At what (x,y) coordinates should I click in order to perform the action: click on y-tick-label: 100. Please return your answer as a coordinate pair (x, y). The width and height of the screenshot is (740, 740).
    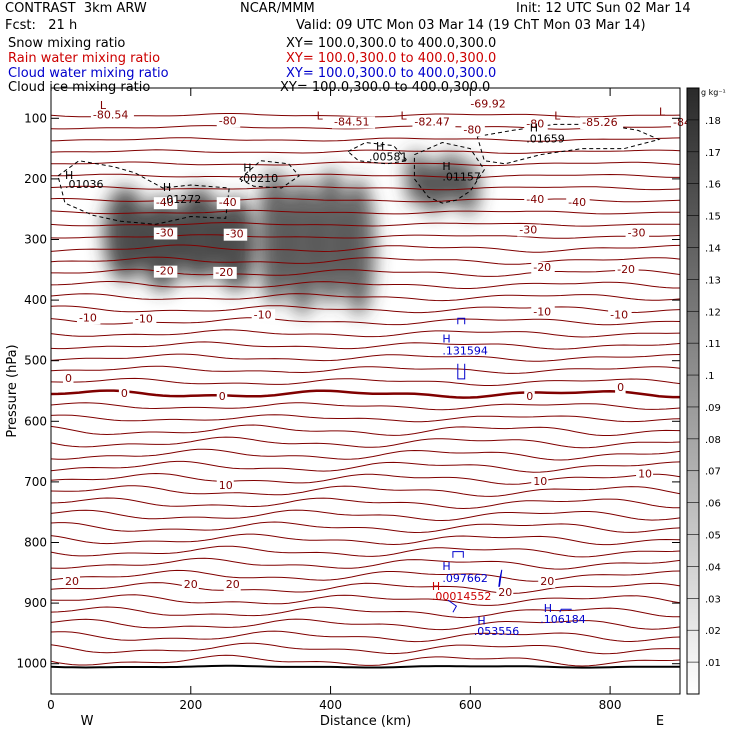
    Looking at the image, I should click on (35, 118).